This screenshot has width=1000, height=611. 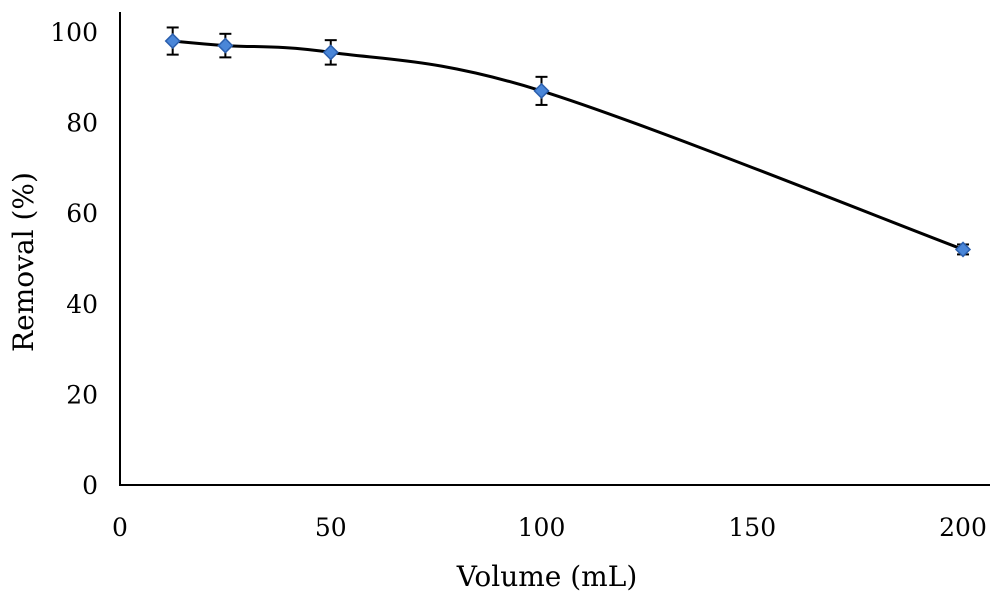 What do you see at coordinates (331, 527) in the screenshot?
I see `x-tick-label: 50` at bounding box center [331, 527].